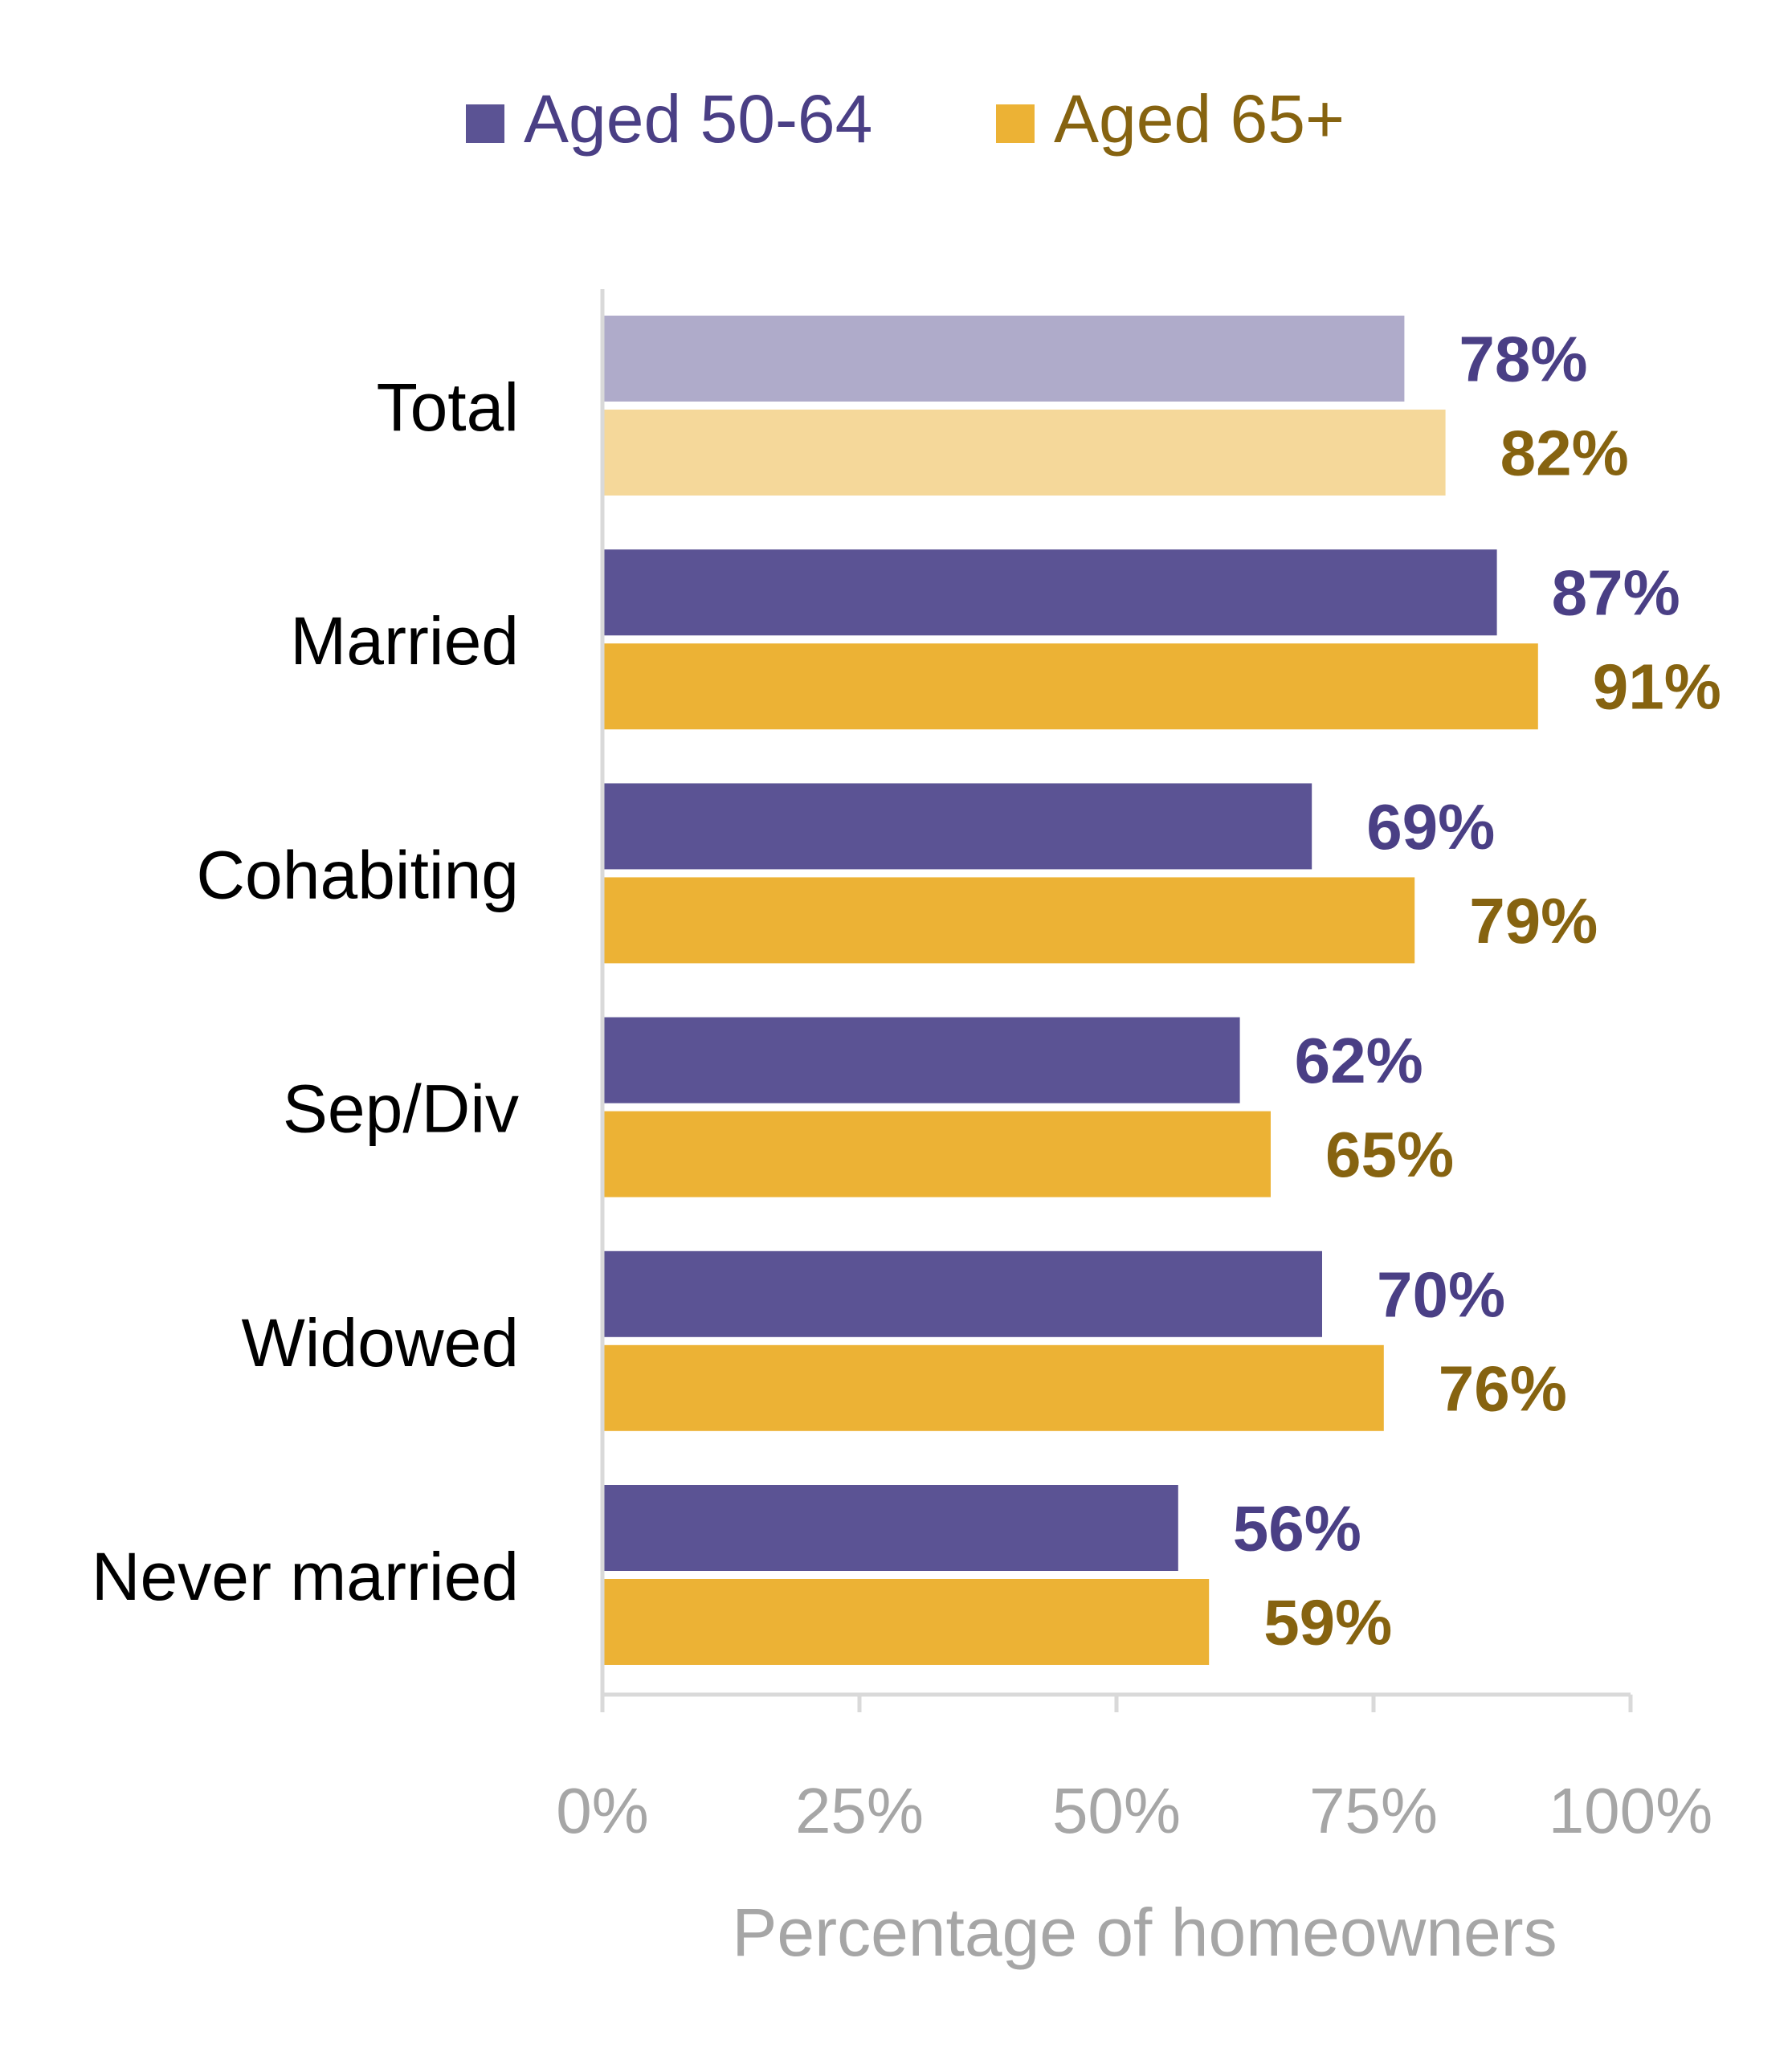 This screenshot has height=2056, width=1792. Describe the element at coordinates (380, 1343) in the screenshot. I see `category-label-widowed: Widowed` at that location.